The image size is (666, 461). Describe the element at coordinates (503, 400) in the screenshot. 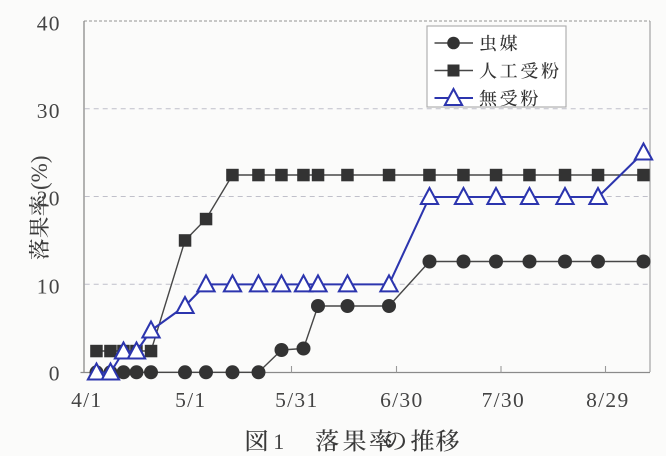

I see `svg-text: 7/30` at that location.